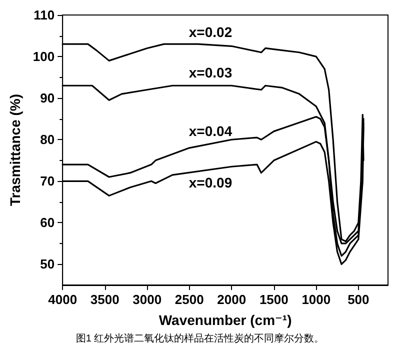 This screenshot has height=348, width=400. What do you see at coordinates (210, 72) in the screenshot?
I see `series-label: x=0.03` at bounding box center [210, 72].